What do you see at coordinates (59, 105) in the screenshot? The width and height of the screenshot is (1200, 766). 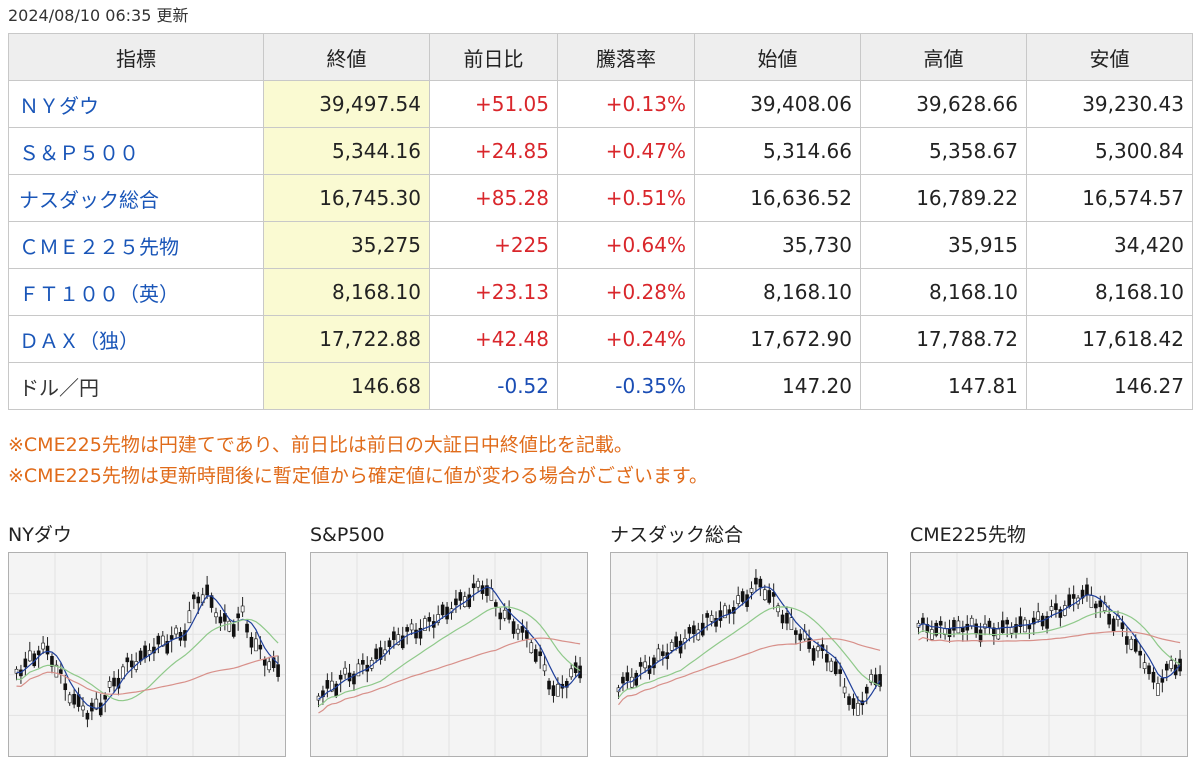 I see `index-link: ＮＹダウ` at bounding box center [59, 105].